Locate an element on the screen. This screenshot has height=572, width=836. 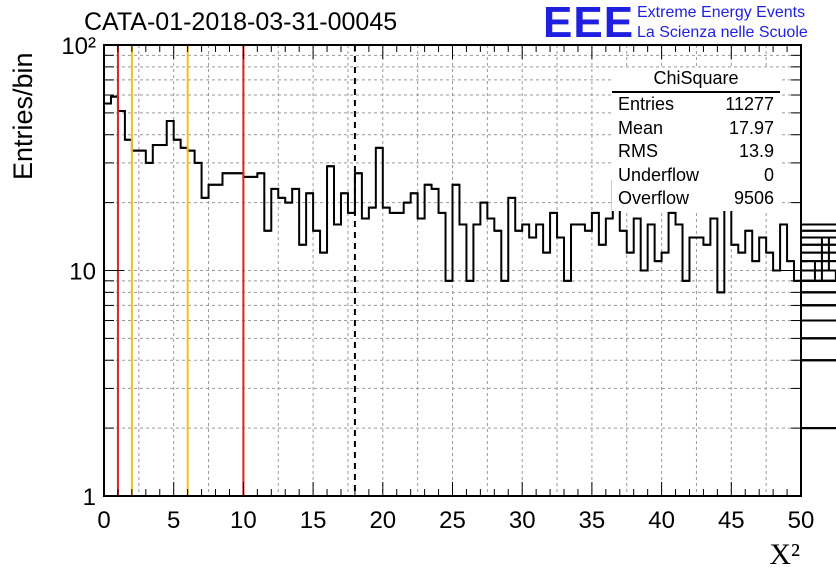
stats-label: Underflow is located at coordinates (659, 174).